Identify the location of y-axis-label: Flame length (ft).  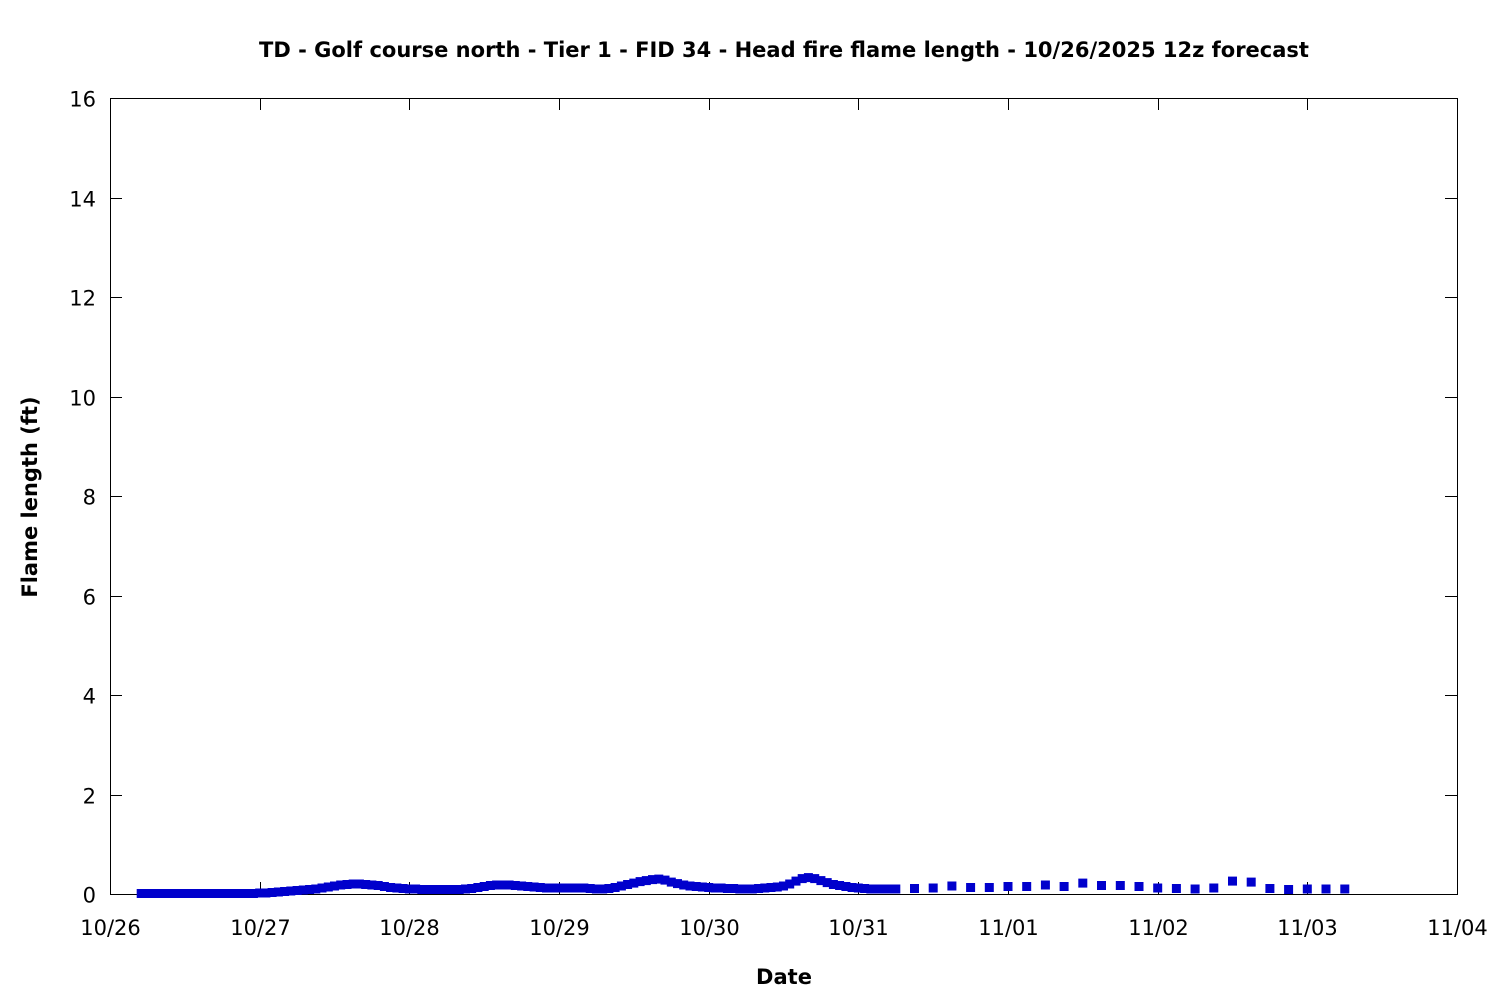
(30, 496).